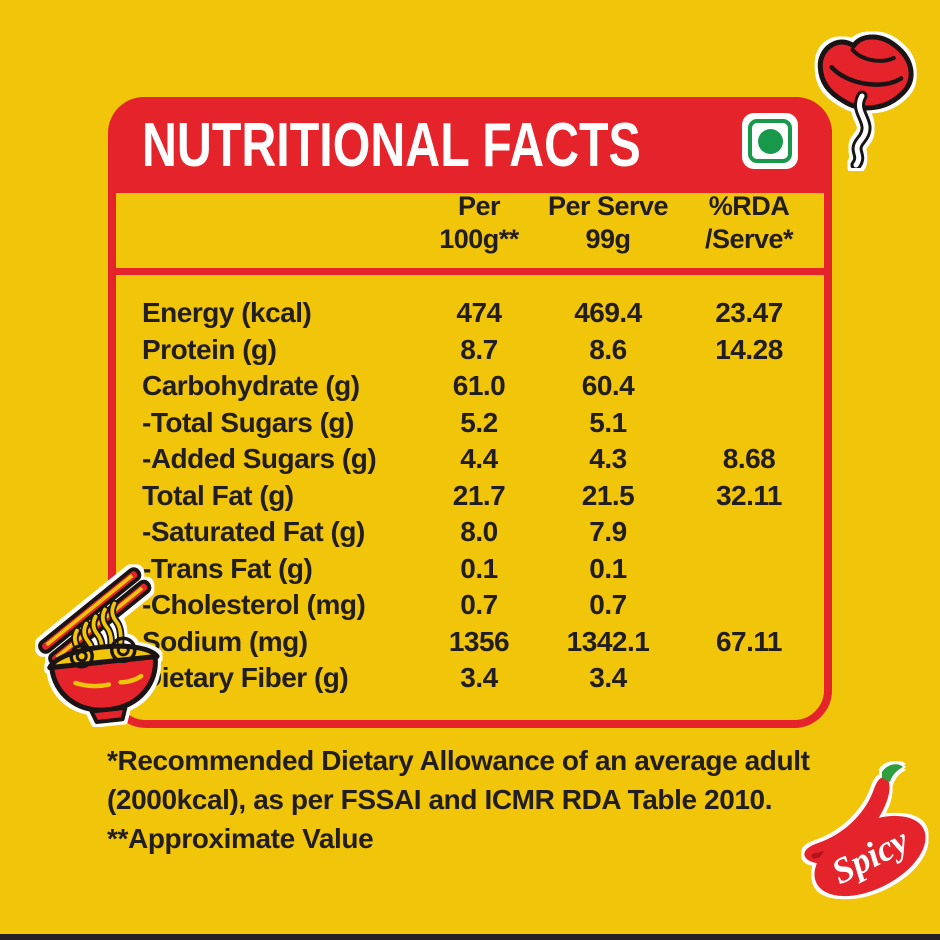 Image resolution: width=940 pixels, height=940 pixels. What do you see at coordinates (388, 386) in the screenshot?
I see `table-row: Carbohydrate (g) 61.0 60.4` at bounding box center [388, 386].